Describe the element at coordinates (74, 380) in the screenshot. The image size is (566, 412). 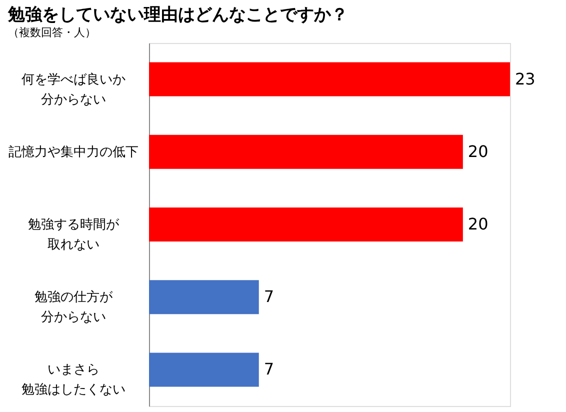
I see `y-tick-label: いまさら勉強はしたくない` at that location.